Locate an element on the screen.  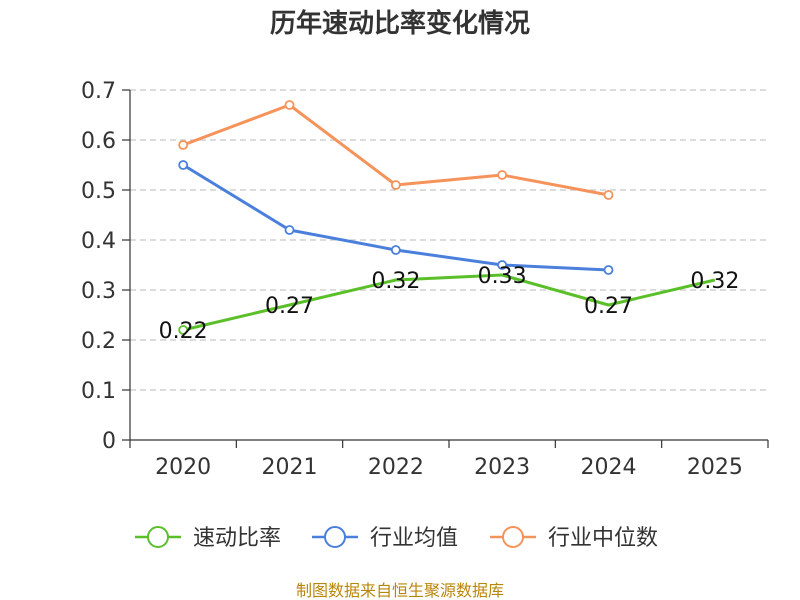
x-axis: 2020 2021 2022 2023 2024 2025 is located at coordinates (449, 459).